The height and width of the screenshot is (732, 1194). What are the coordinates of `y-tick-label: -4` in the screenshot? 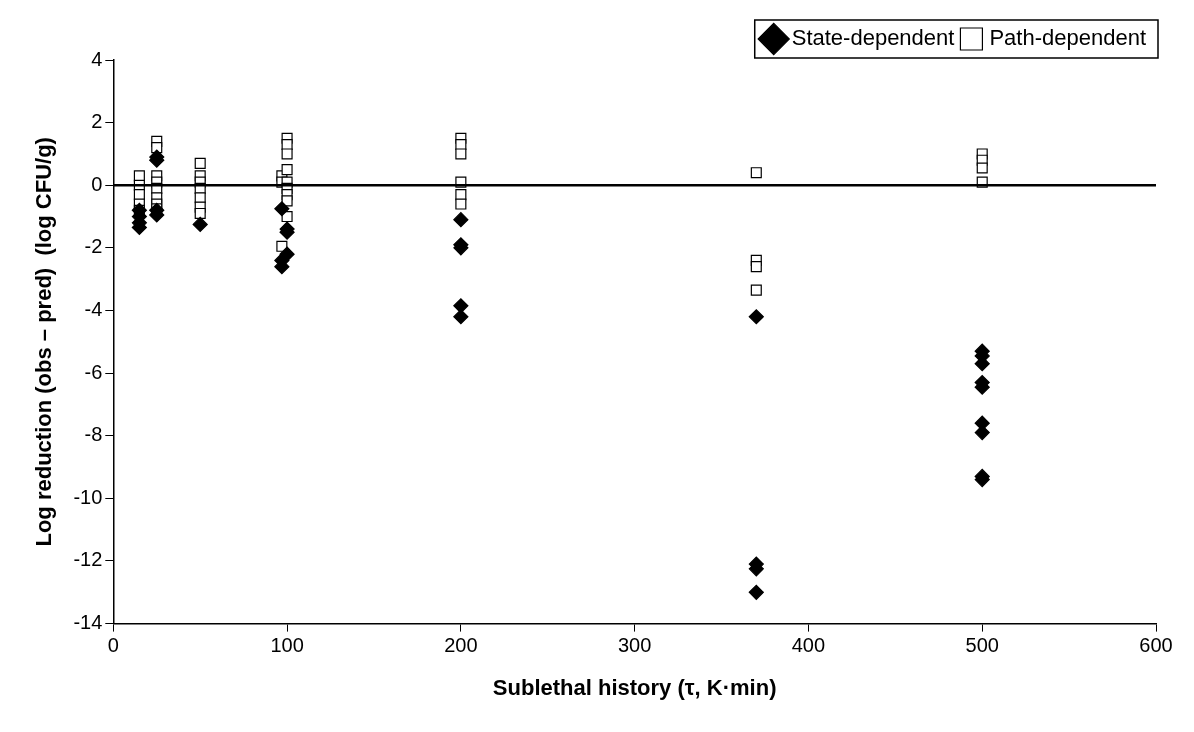 It's located at (93, 309).